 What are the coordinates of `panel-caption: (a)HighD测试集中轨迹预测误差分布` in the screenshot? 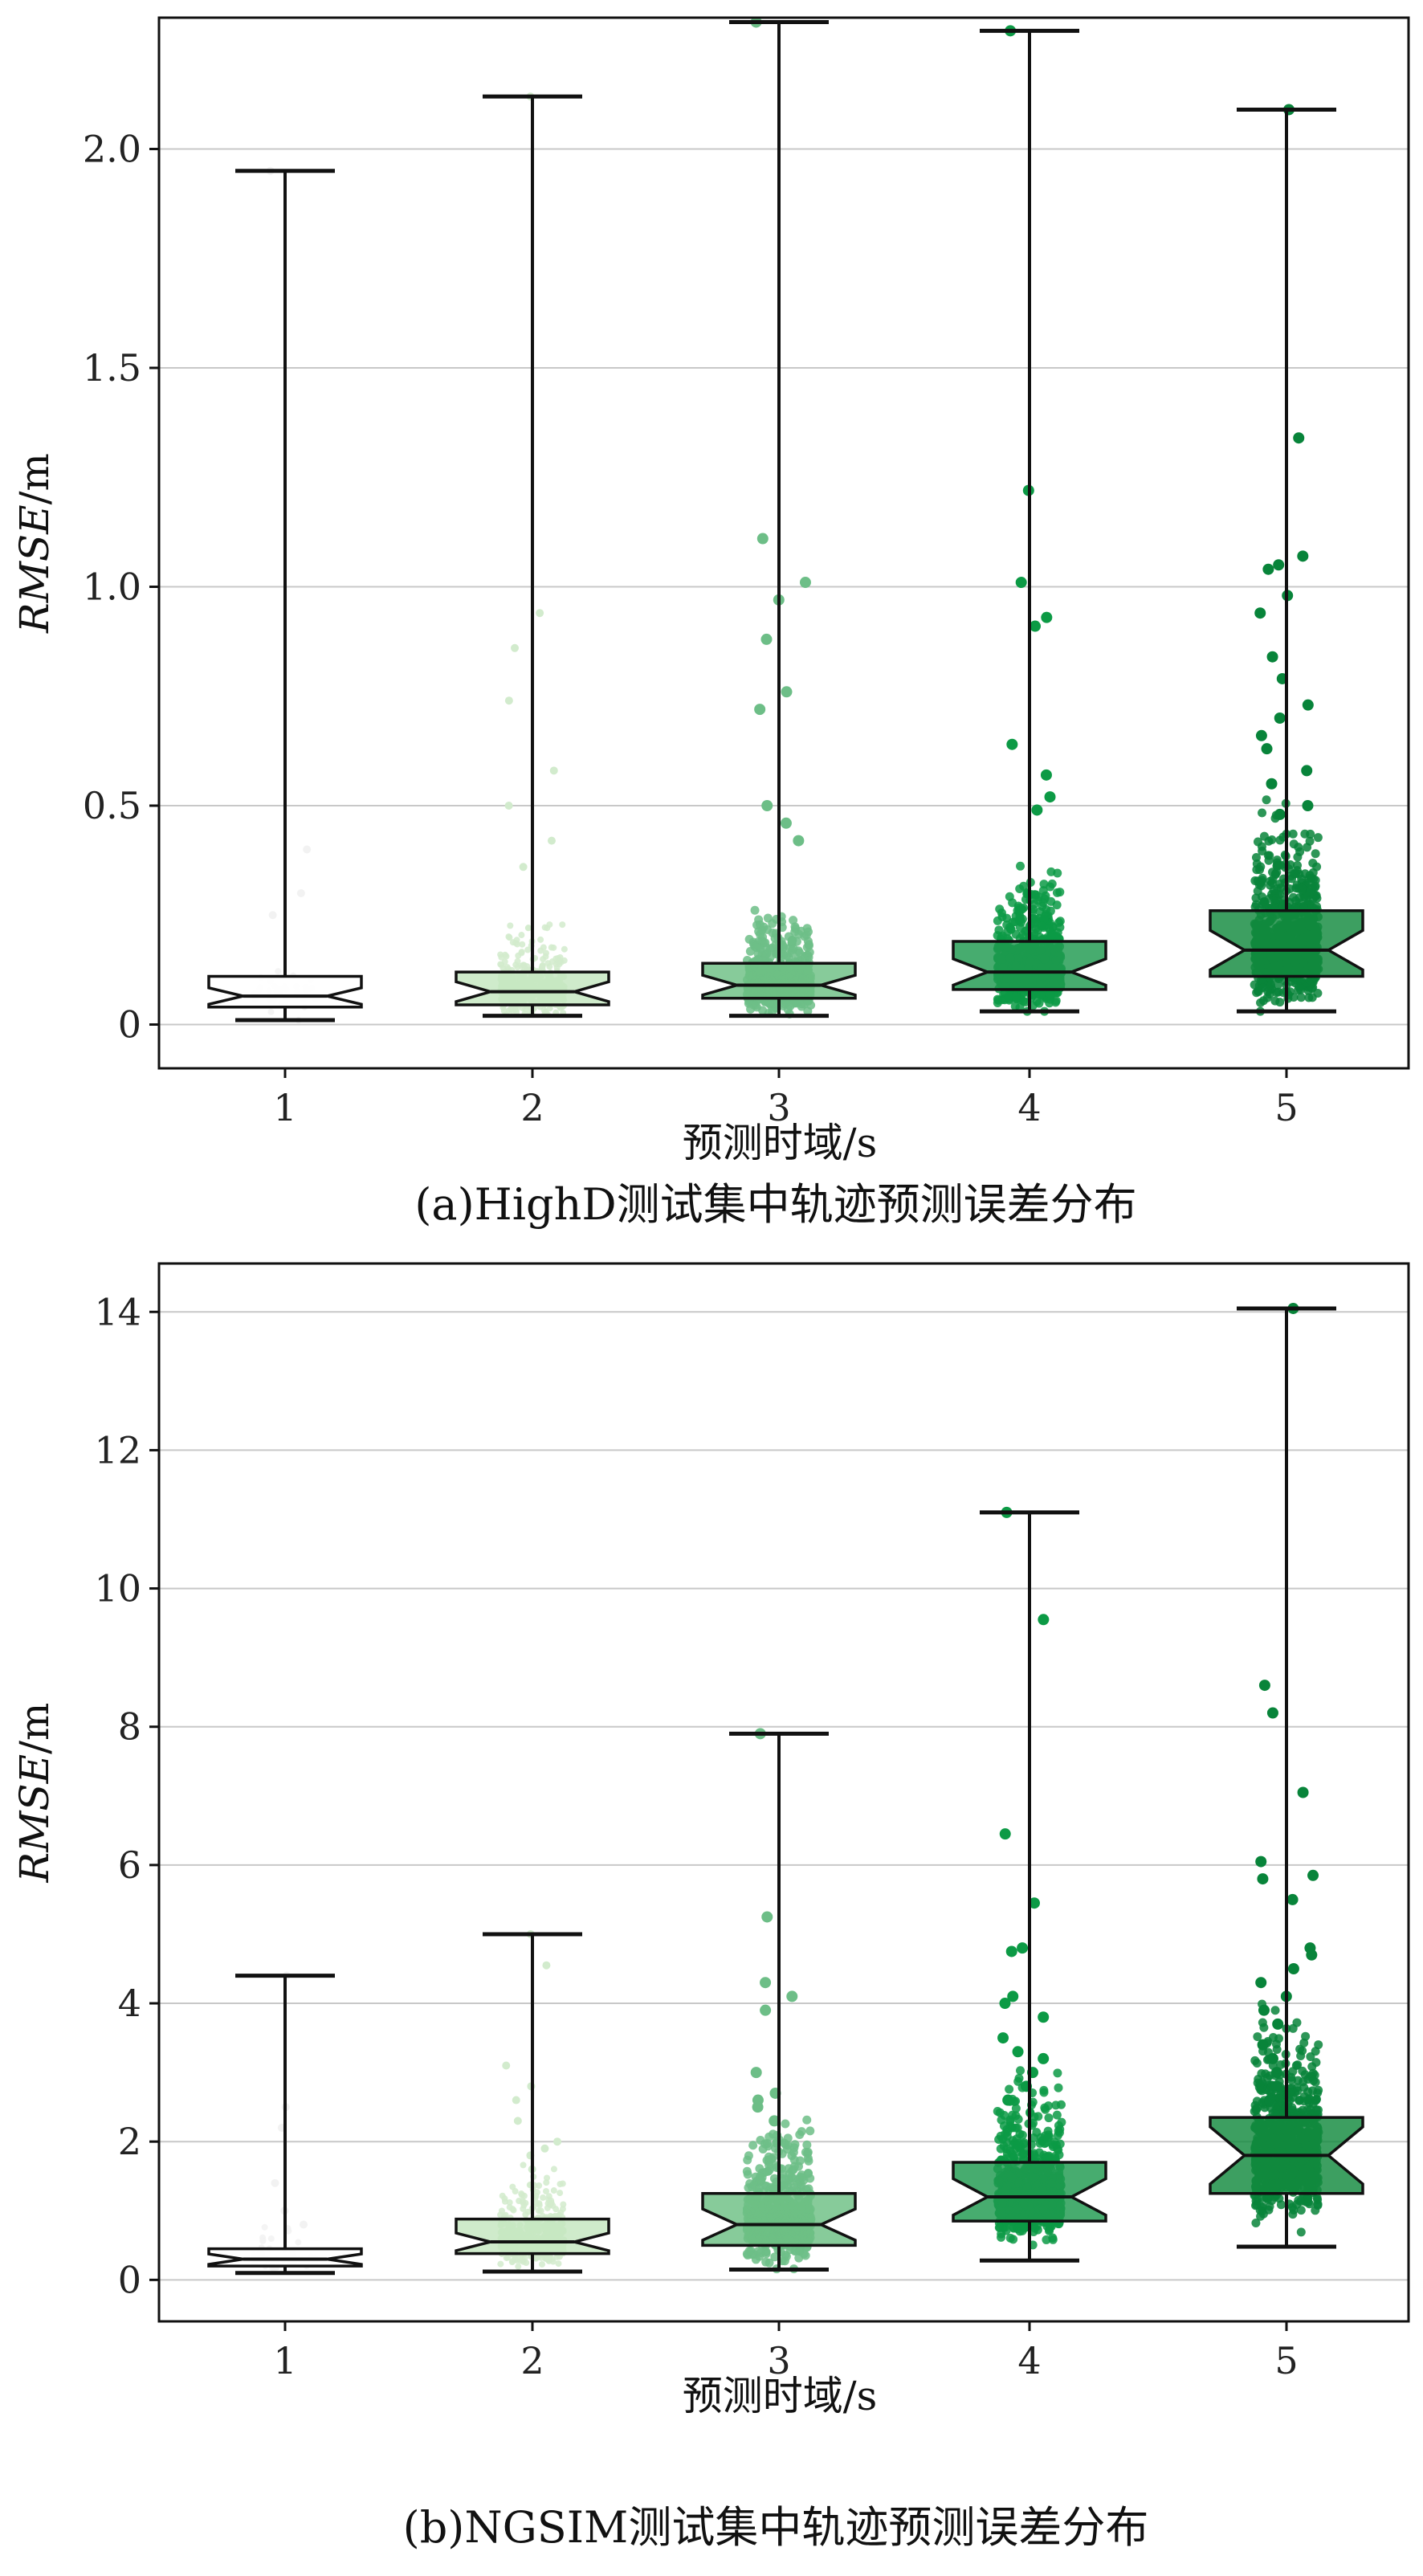 It's located at (775, 1204).